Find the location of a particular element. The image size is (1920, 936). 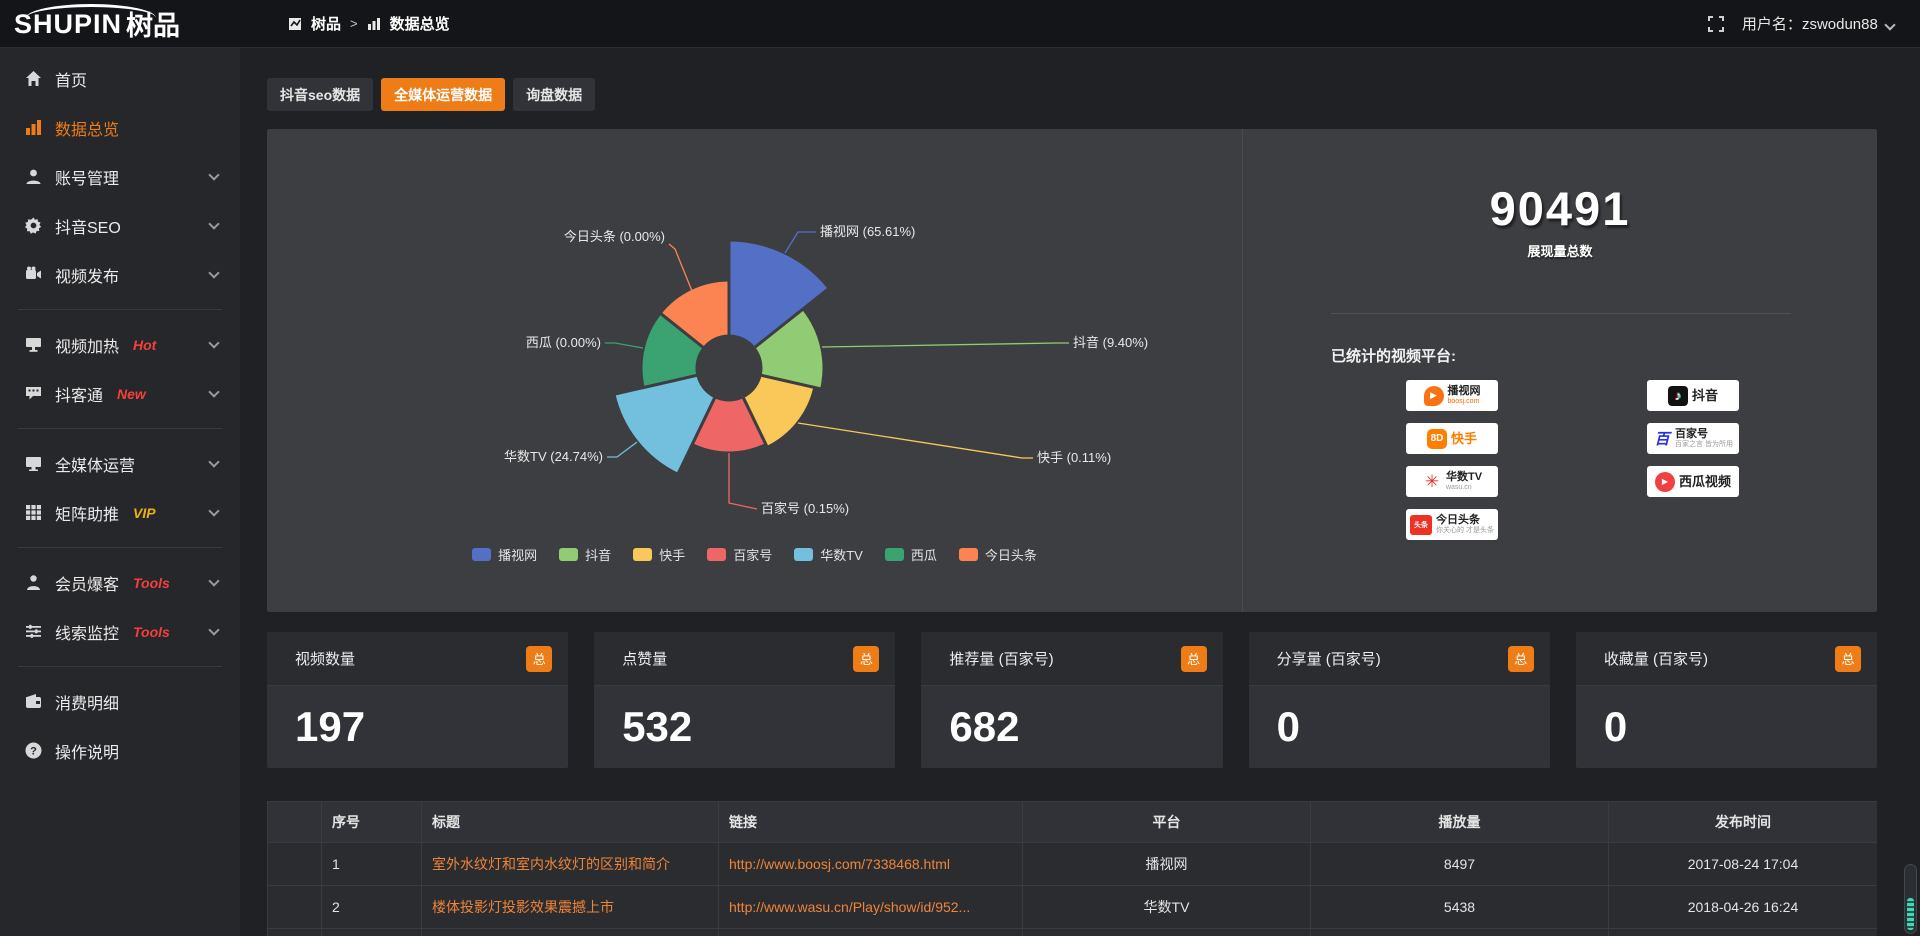

sidebar-item-视频发布: 视频发布 is located at coordinates (120, 274).